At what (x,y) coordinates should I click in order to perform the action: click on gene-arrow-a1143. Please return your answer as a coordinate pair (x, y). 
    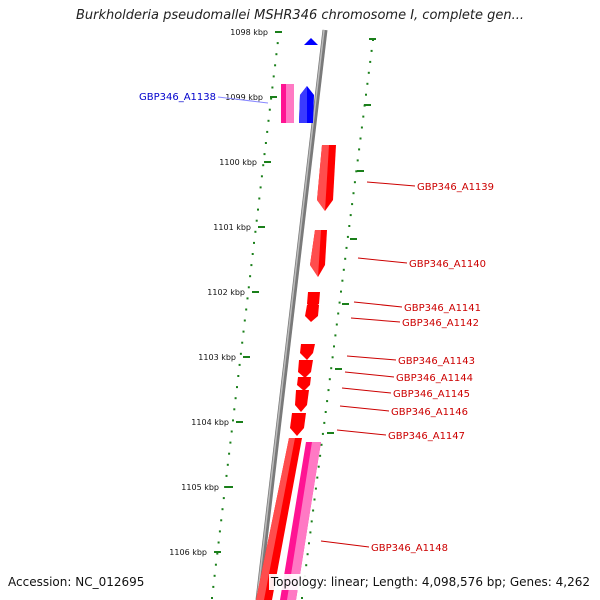
    Looking at the image, I should click on (307, 352).